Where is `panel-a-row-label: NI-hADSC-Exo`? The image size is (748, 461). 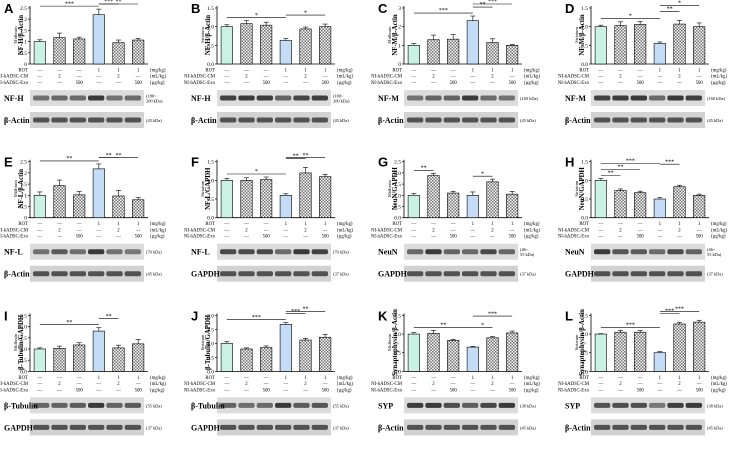 panel-a-row-label: NI-hADSC-Exo is located at coordinates (14, 83).